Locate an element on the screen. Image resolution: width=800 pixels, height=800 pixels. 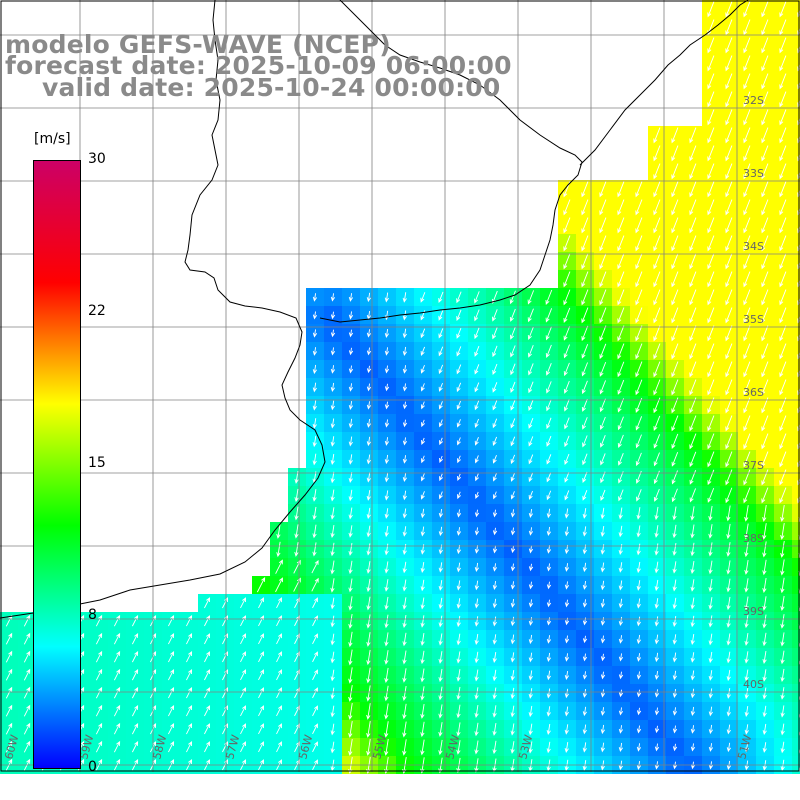
lat-label: 37S is located at coordinates (753, 465).